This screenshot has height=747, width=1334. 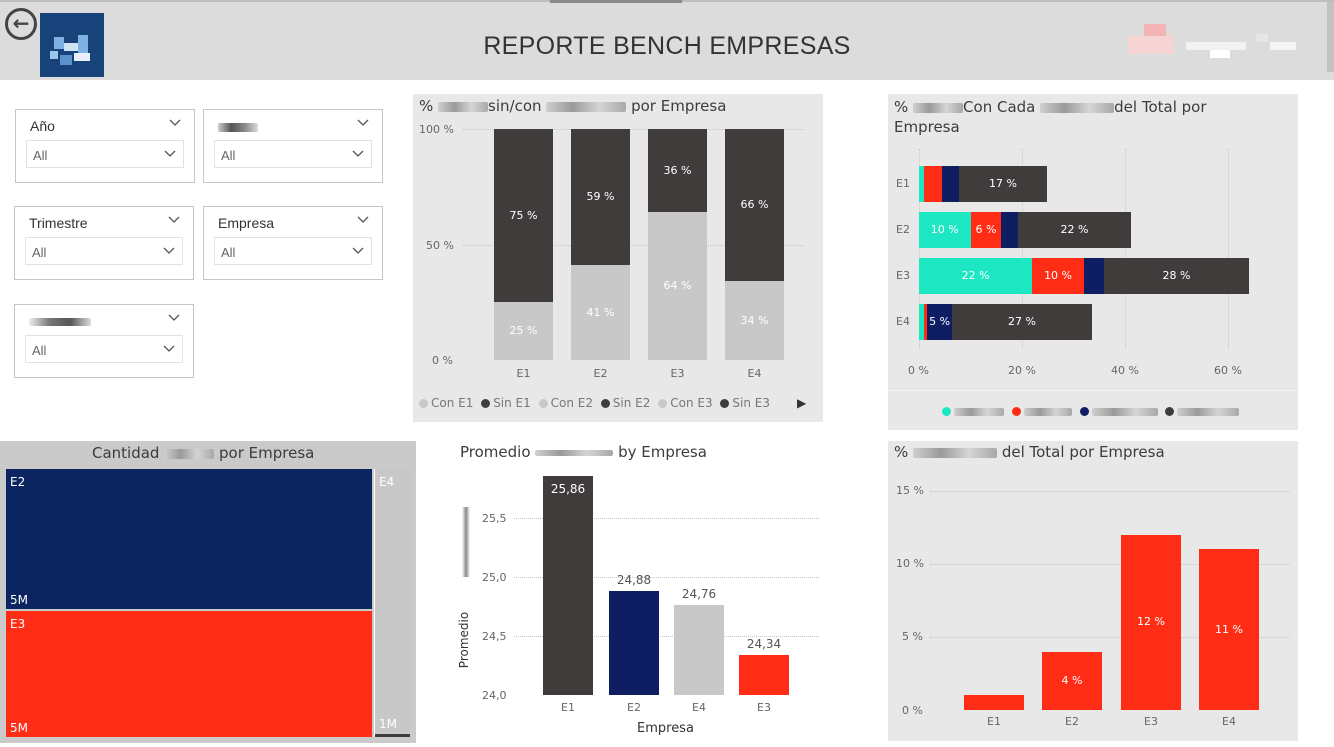 What do you see at coordinates (1228, 370) in the screenshot?
I see `x-tick-label: 60 %` at bounding box center [1228, 370].